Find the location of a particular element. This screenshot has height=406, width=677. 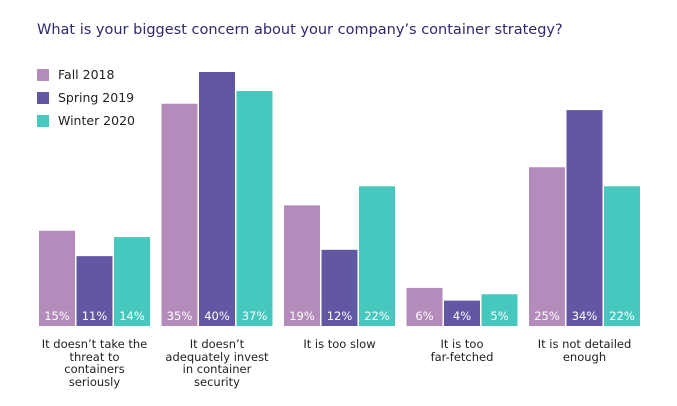

bar-value-label: 37% is located at coordinates (255, 316).